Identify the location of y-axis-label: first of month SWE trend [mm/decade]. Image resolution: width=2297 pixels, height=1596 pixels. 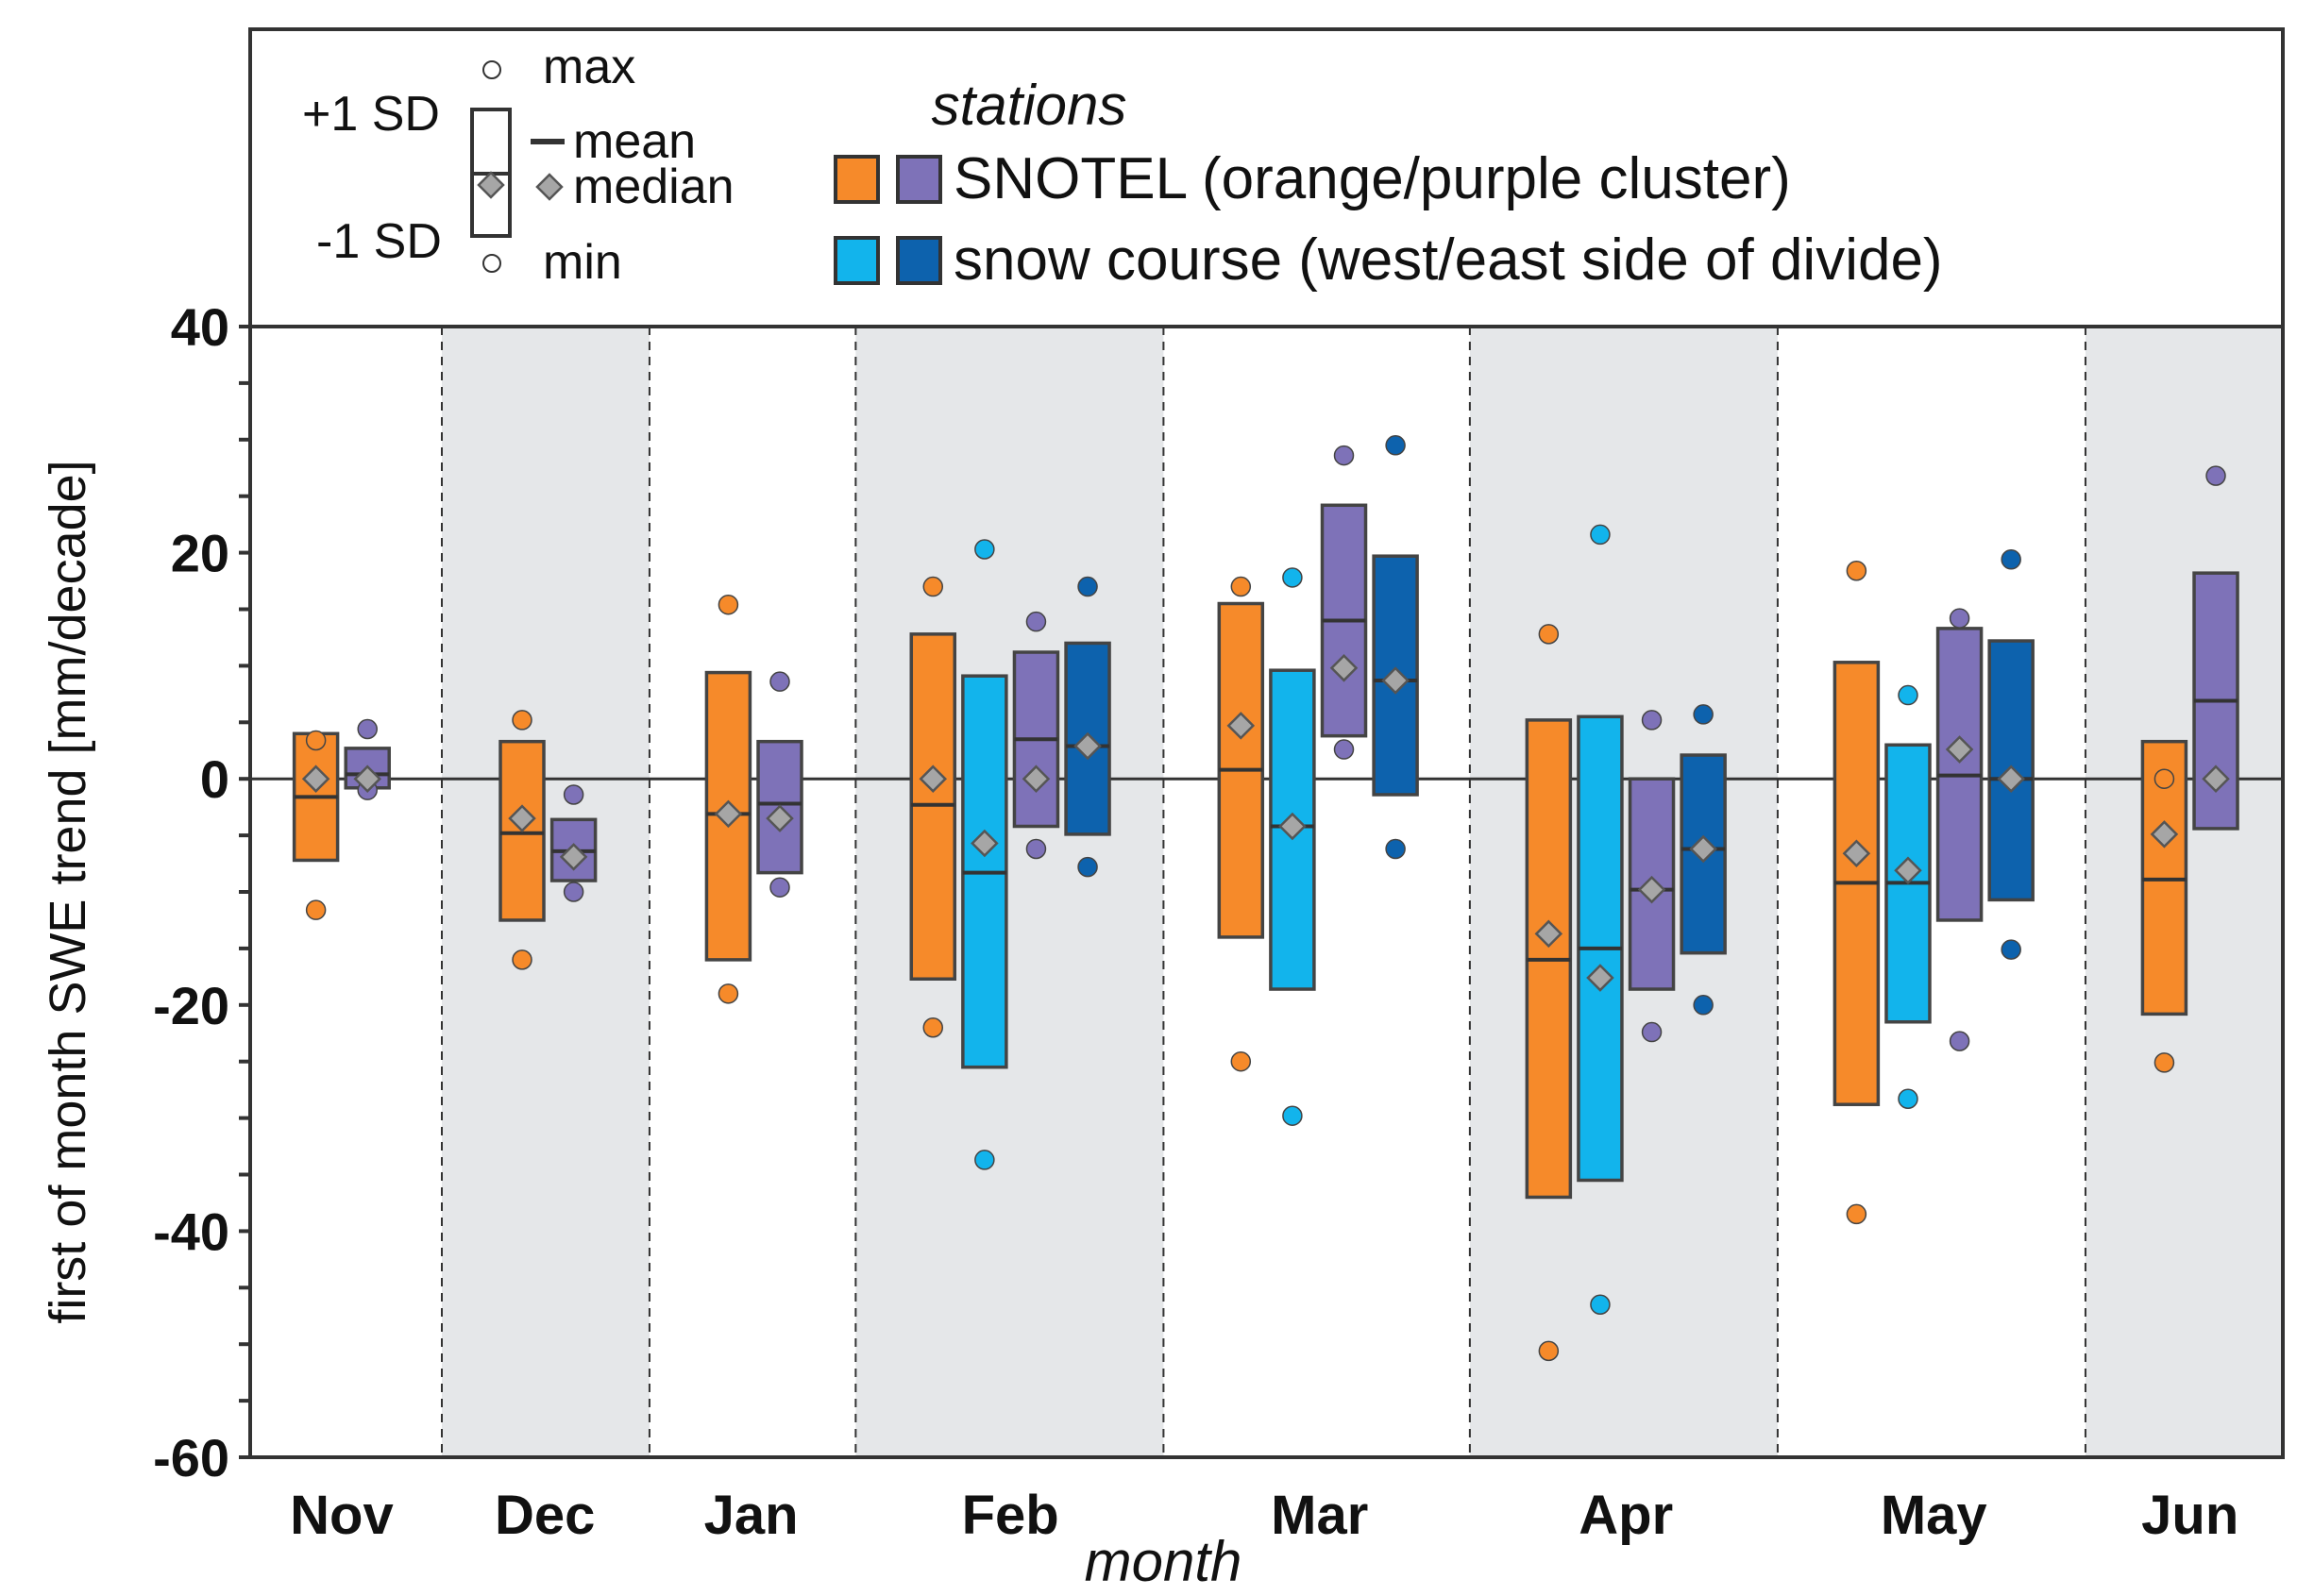
(68, 891).